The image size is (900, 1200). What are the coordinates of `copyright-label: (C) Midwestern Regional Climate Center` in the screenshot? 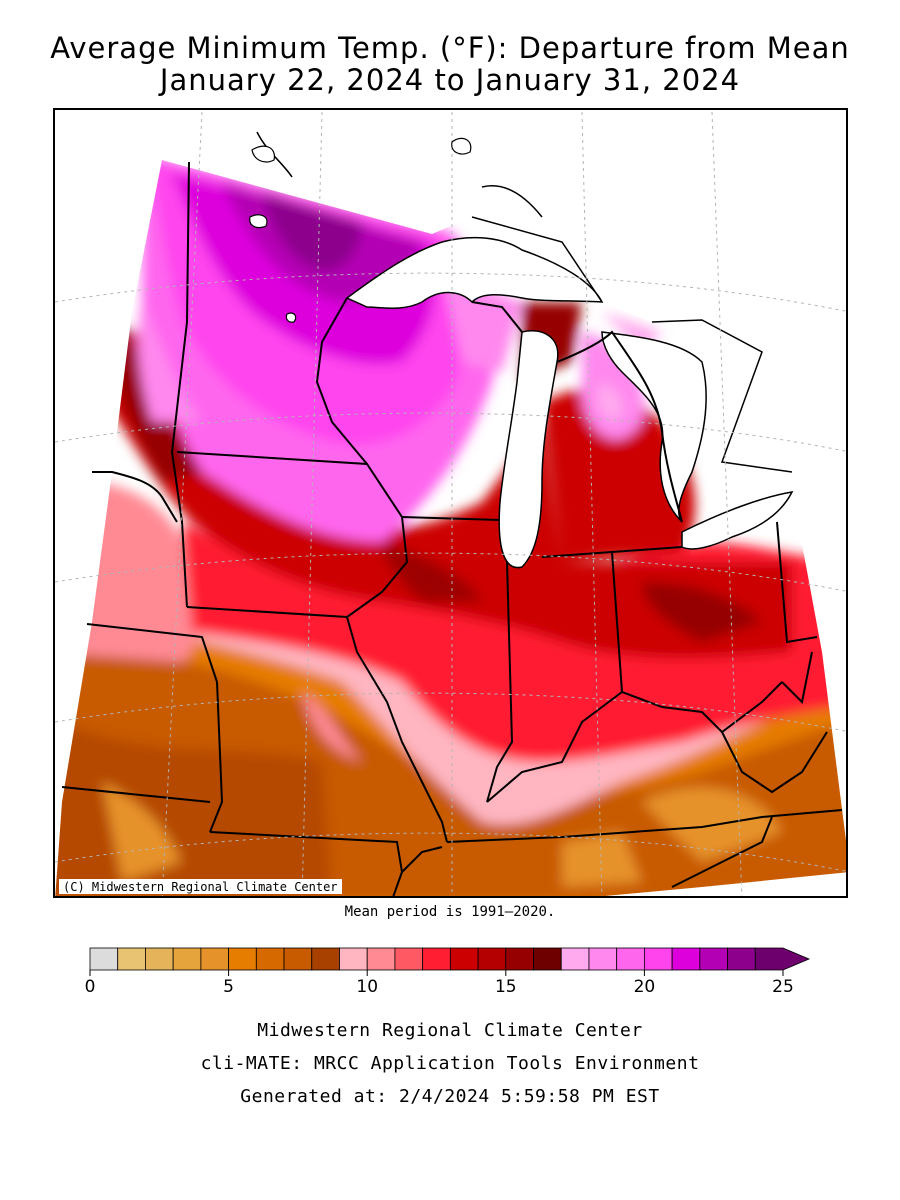 It's located at (200, 886).